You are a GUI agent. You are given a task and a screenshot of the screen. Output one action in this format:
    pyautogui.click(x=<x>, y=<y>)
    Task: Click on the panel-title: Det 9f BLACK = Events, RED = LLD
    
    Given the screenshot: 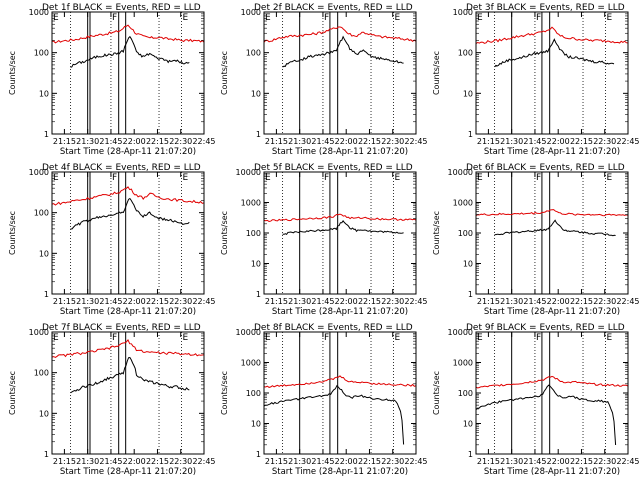 What is the action you would take?
    pyautogui.click(x=545, y=328)
    